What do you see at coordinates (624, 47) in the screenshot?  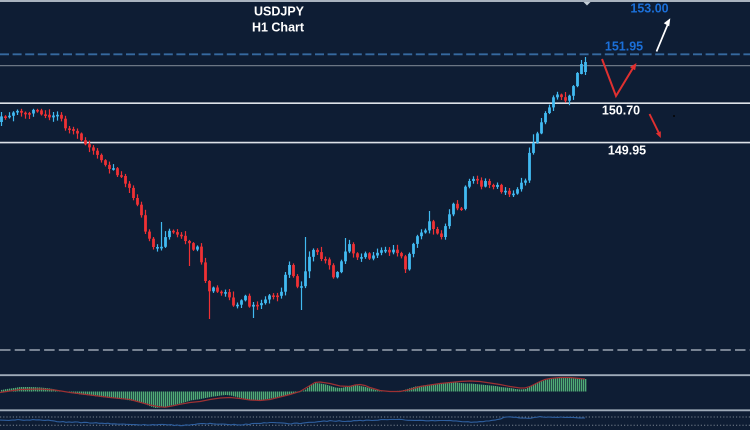 I see `svg-text: 151.95` at bounding box center [624, 47].